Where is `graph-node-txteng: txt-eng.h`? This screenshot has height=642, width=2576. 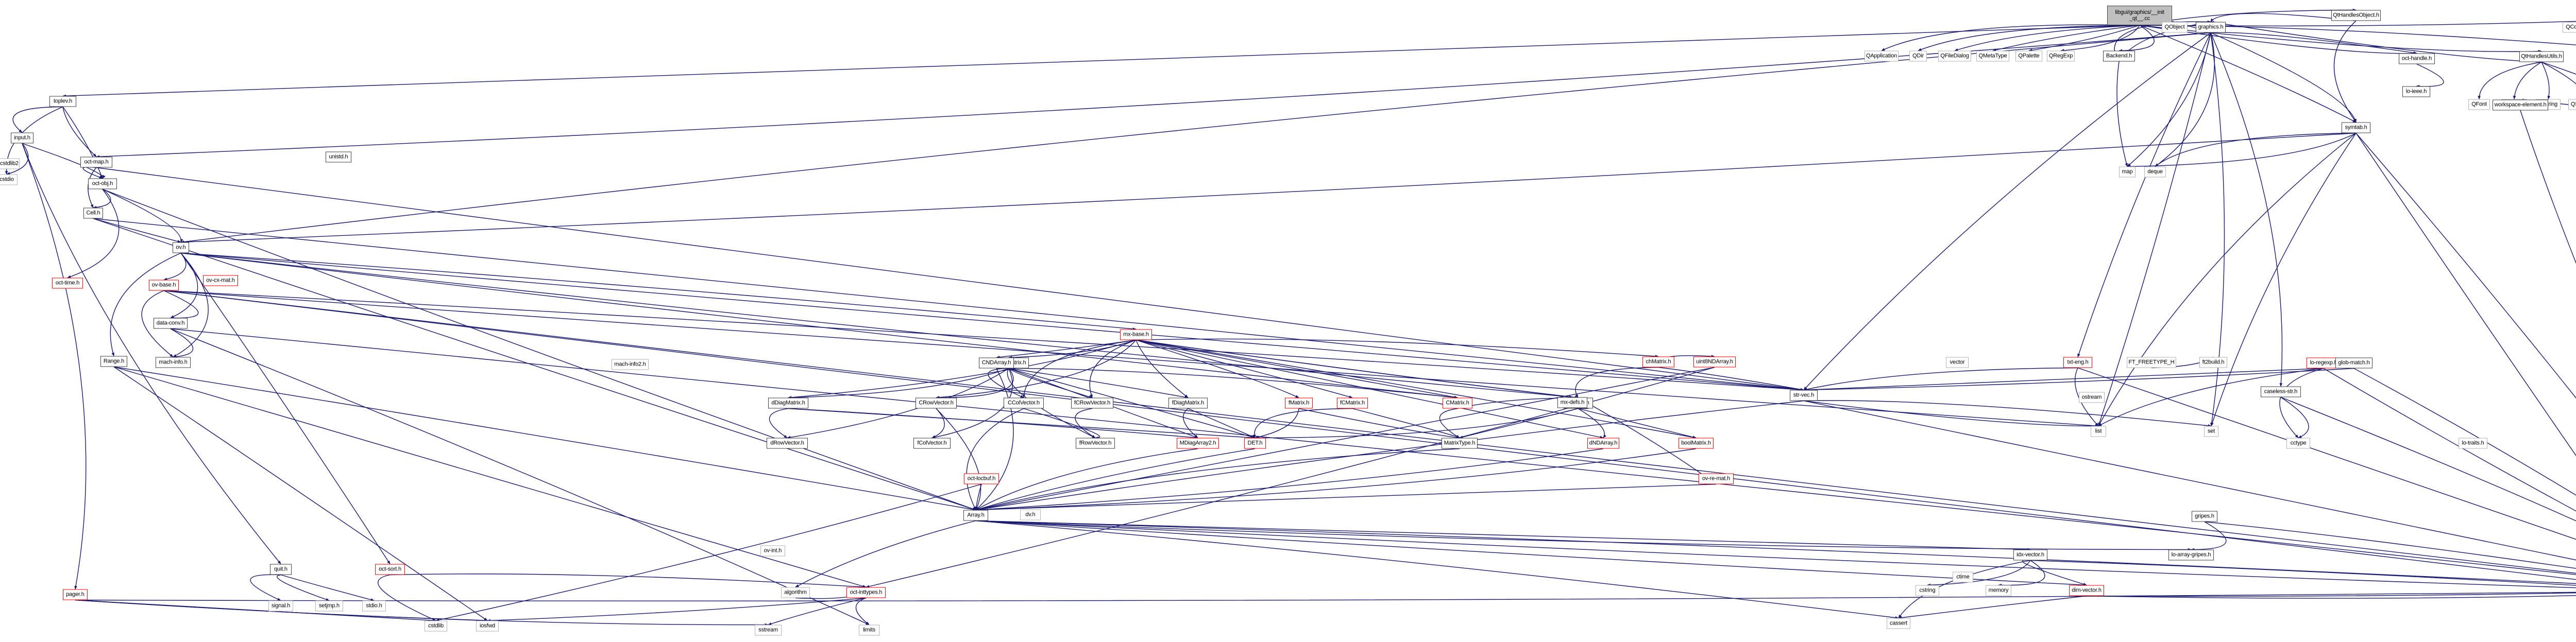 graph-node-txteng: txt-eng.h is located at coordinates (2077, 362).